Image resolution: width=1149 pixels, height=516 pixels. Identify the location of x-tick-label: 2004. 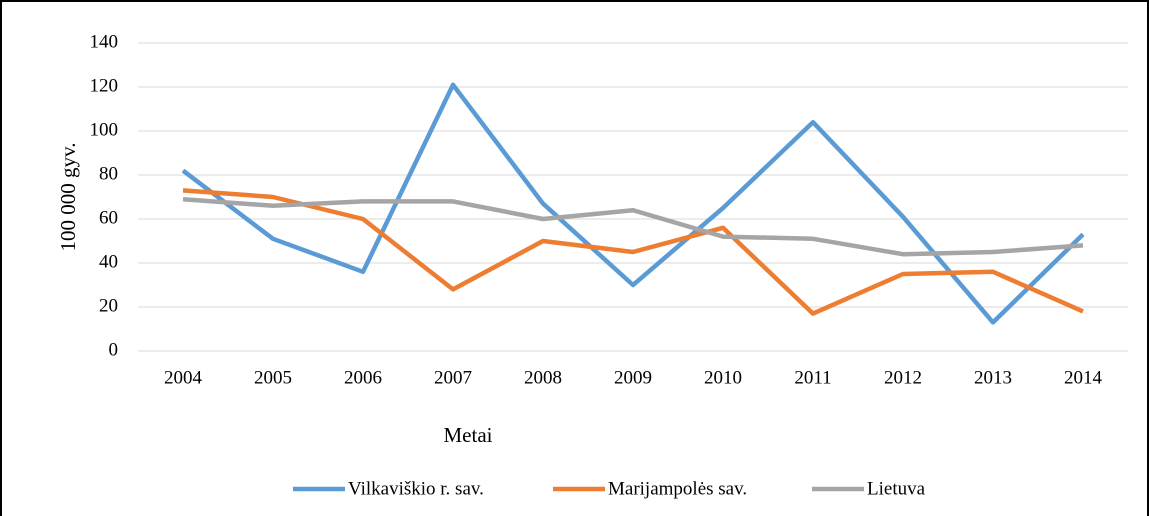
(183, 377).